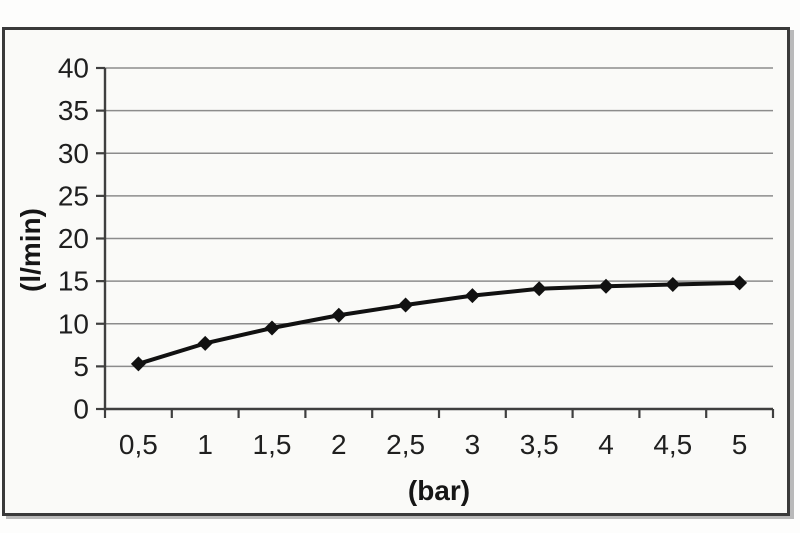  What do you see at coordinates (672, 444) in the screenshot?
I see `x-tick-label: 4,5` at bounding box center [672, 444].